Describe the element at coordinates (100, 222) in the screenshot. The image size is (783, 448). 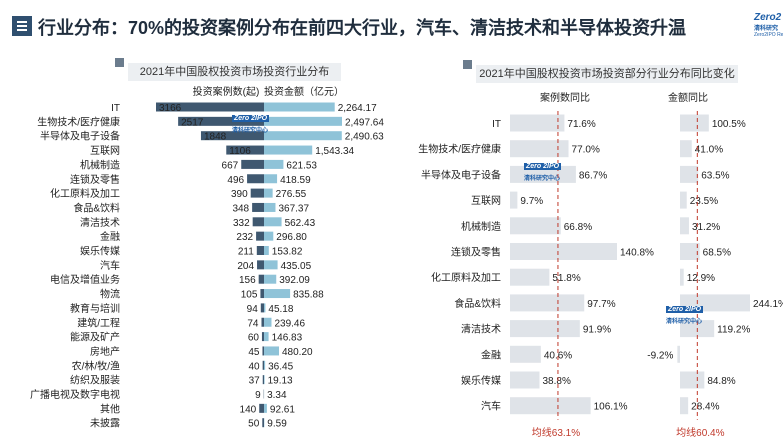
I see `left-category-label: 清洁技术` at that location.